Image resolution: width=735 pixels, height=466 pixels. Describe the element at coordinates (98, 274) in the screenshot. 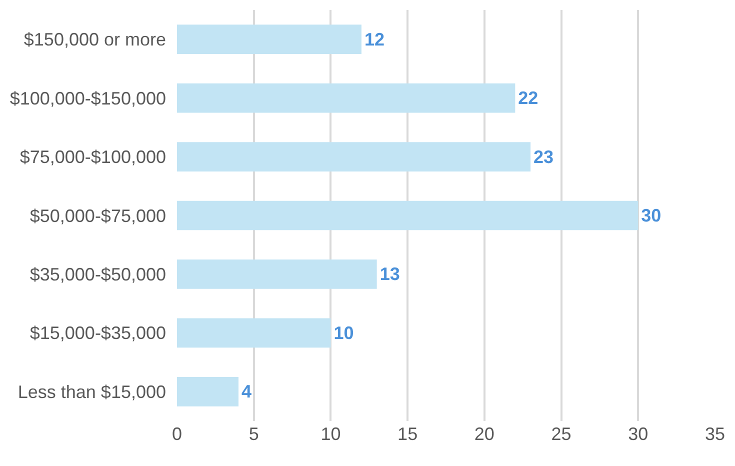

I see `y-tick-label: $35,000-$50,000` at that location.